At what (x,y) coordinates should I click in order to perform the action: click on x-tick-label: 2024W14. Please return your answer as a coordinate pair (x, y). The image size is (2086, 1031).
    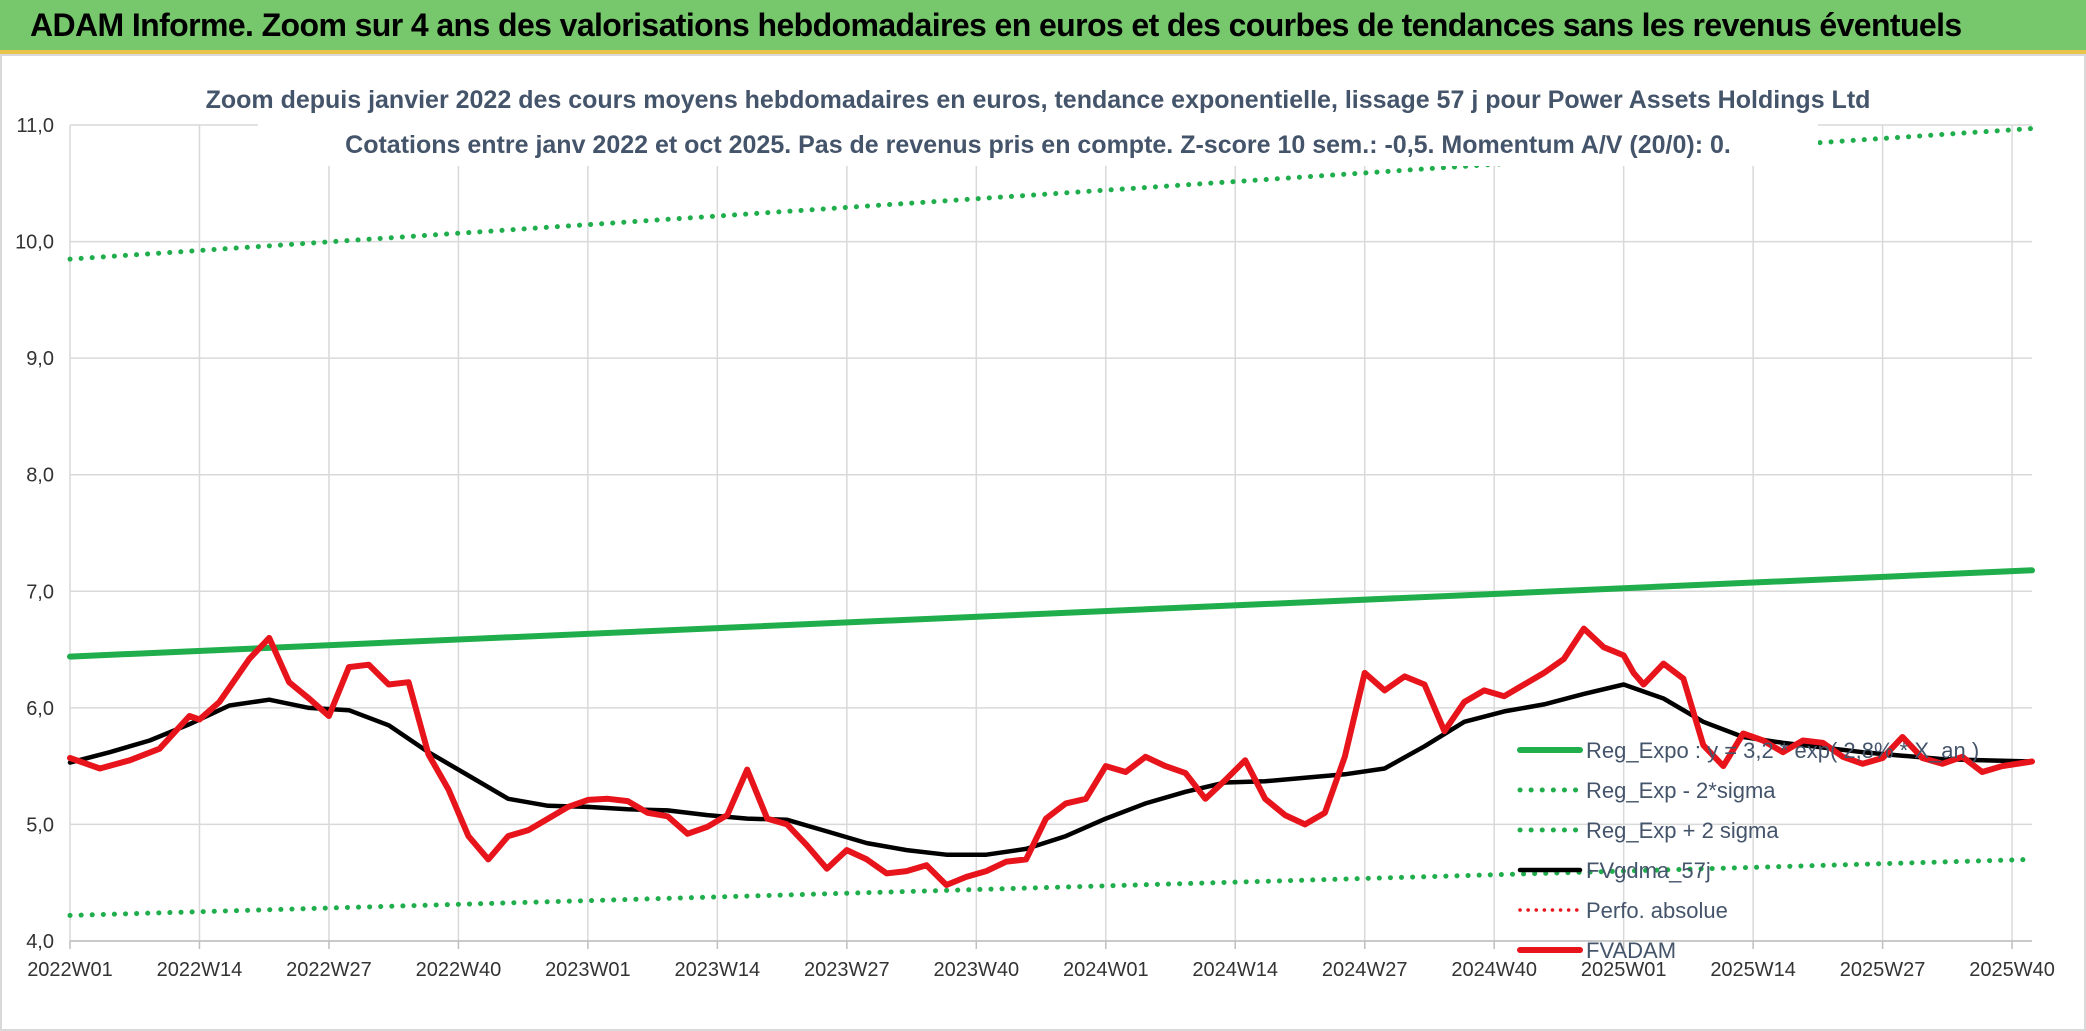
    Looking at the image, I should click on (1235, 970).